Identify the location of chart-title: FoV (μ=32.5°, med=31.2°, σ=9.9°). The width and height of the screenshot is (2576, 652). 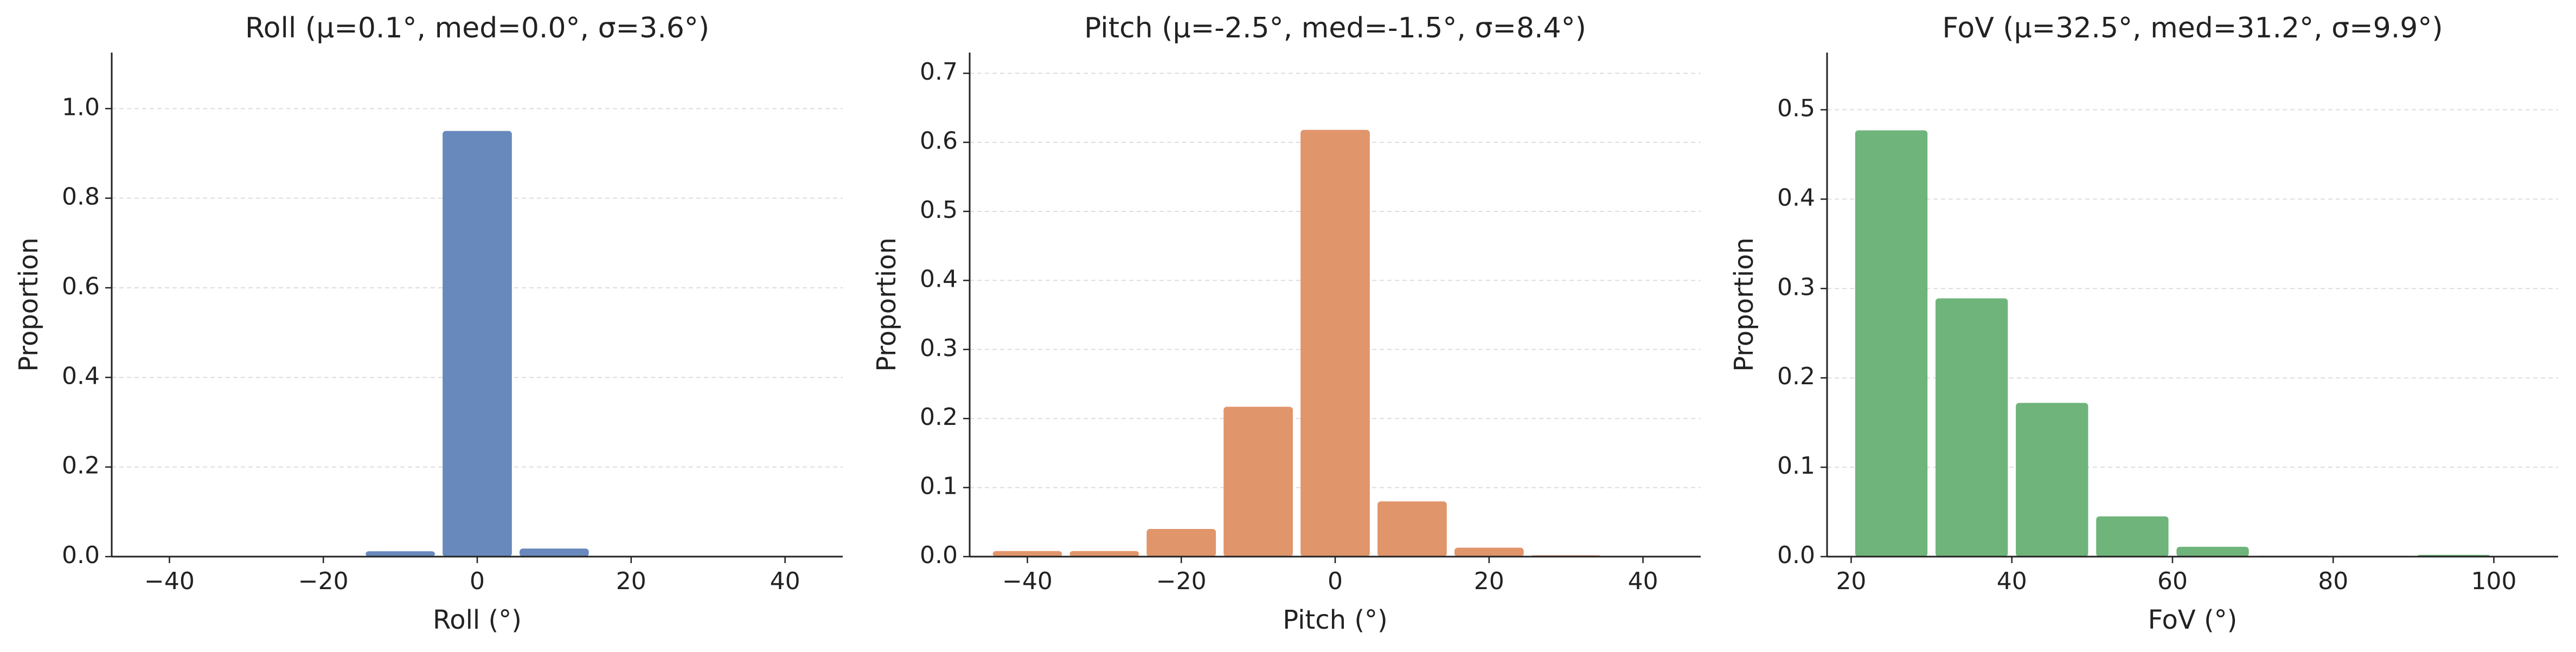
(2192, 28).